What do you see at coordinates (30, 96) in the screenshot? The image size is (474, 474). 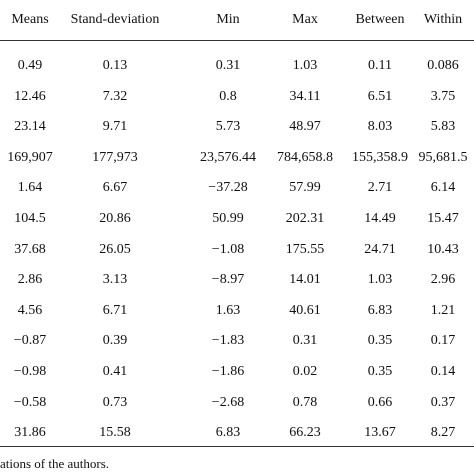 I see `table-cell: 12.46` at bounding box center [30, 96].